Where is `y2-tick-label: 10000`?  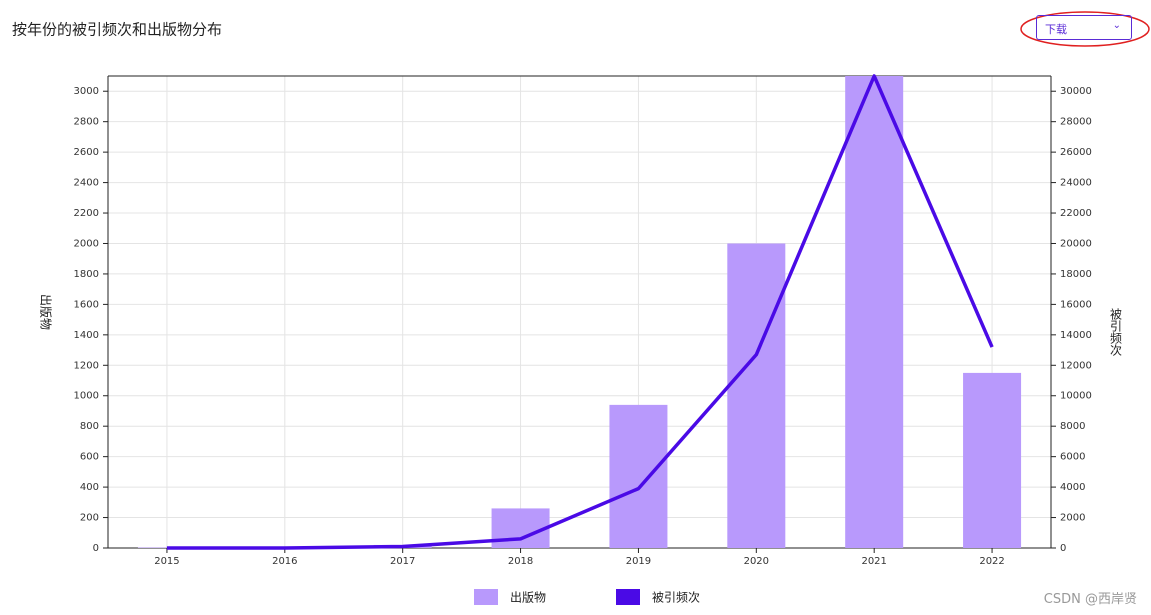 y2-tick-label: 10000 is located at coordinates (1076, 396).